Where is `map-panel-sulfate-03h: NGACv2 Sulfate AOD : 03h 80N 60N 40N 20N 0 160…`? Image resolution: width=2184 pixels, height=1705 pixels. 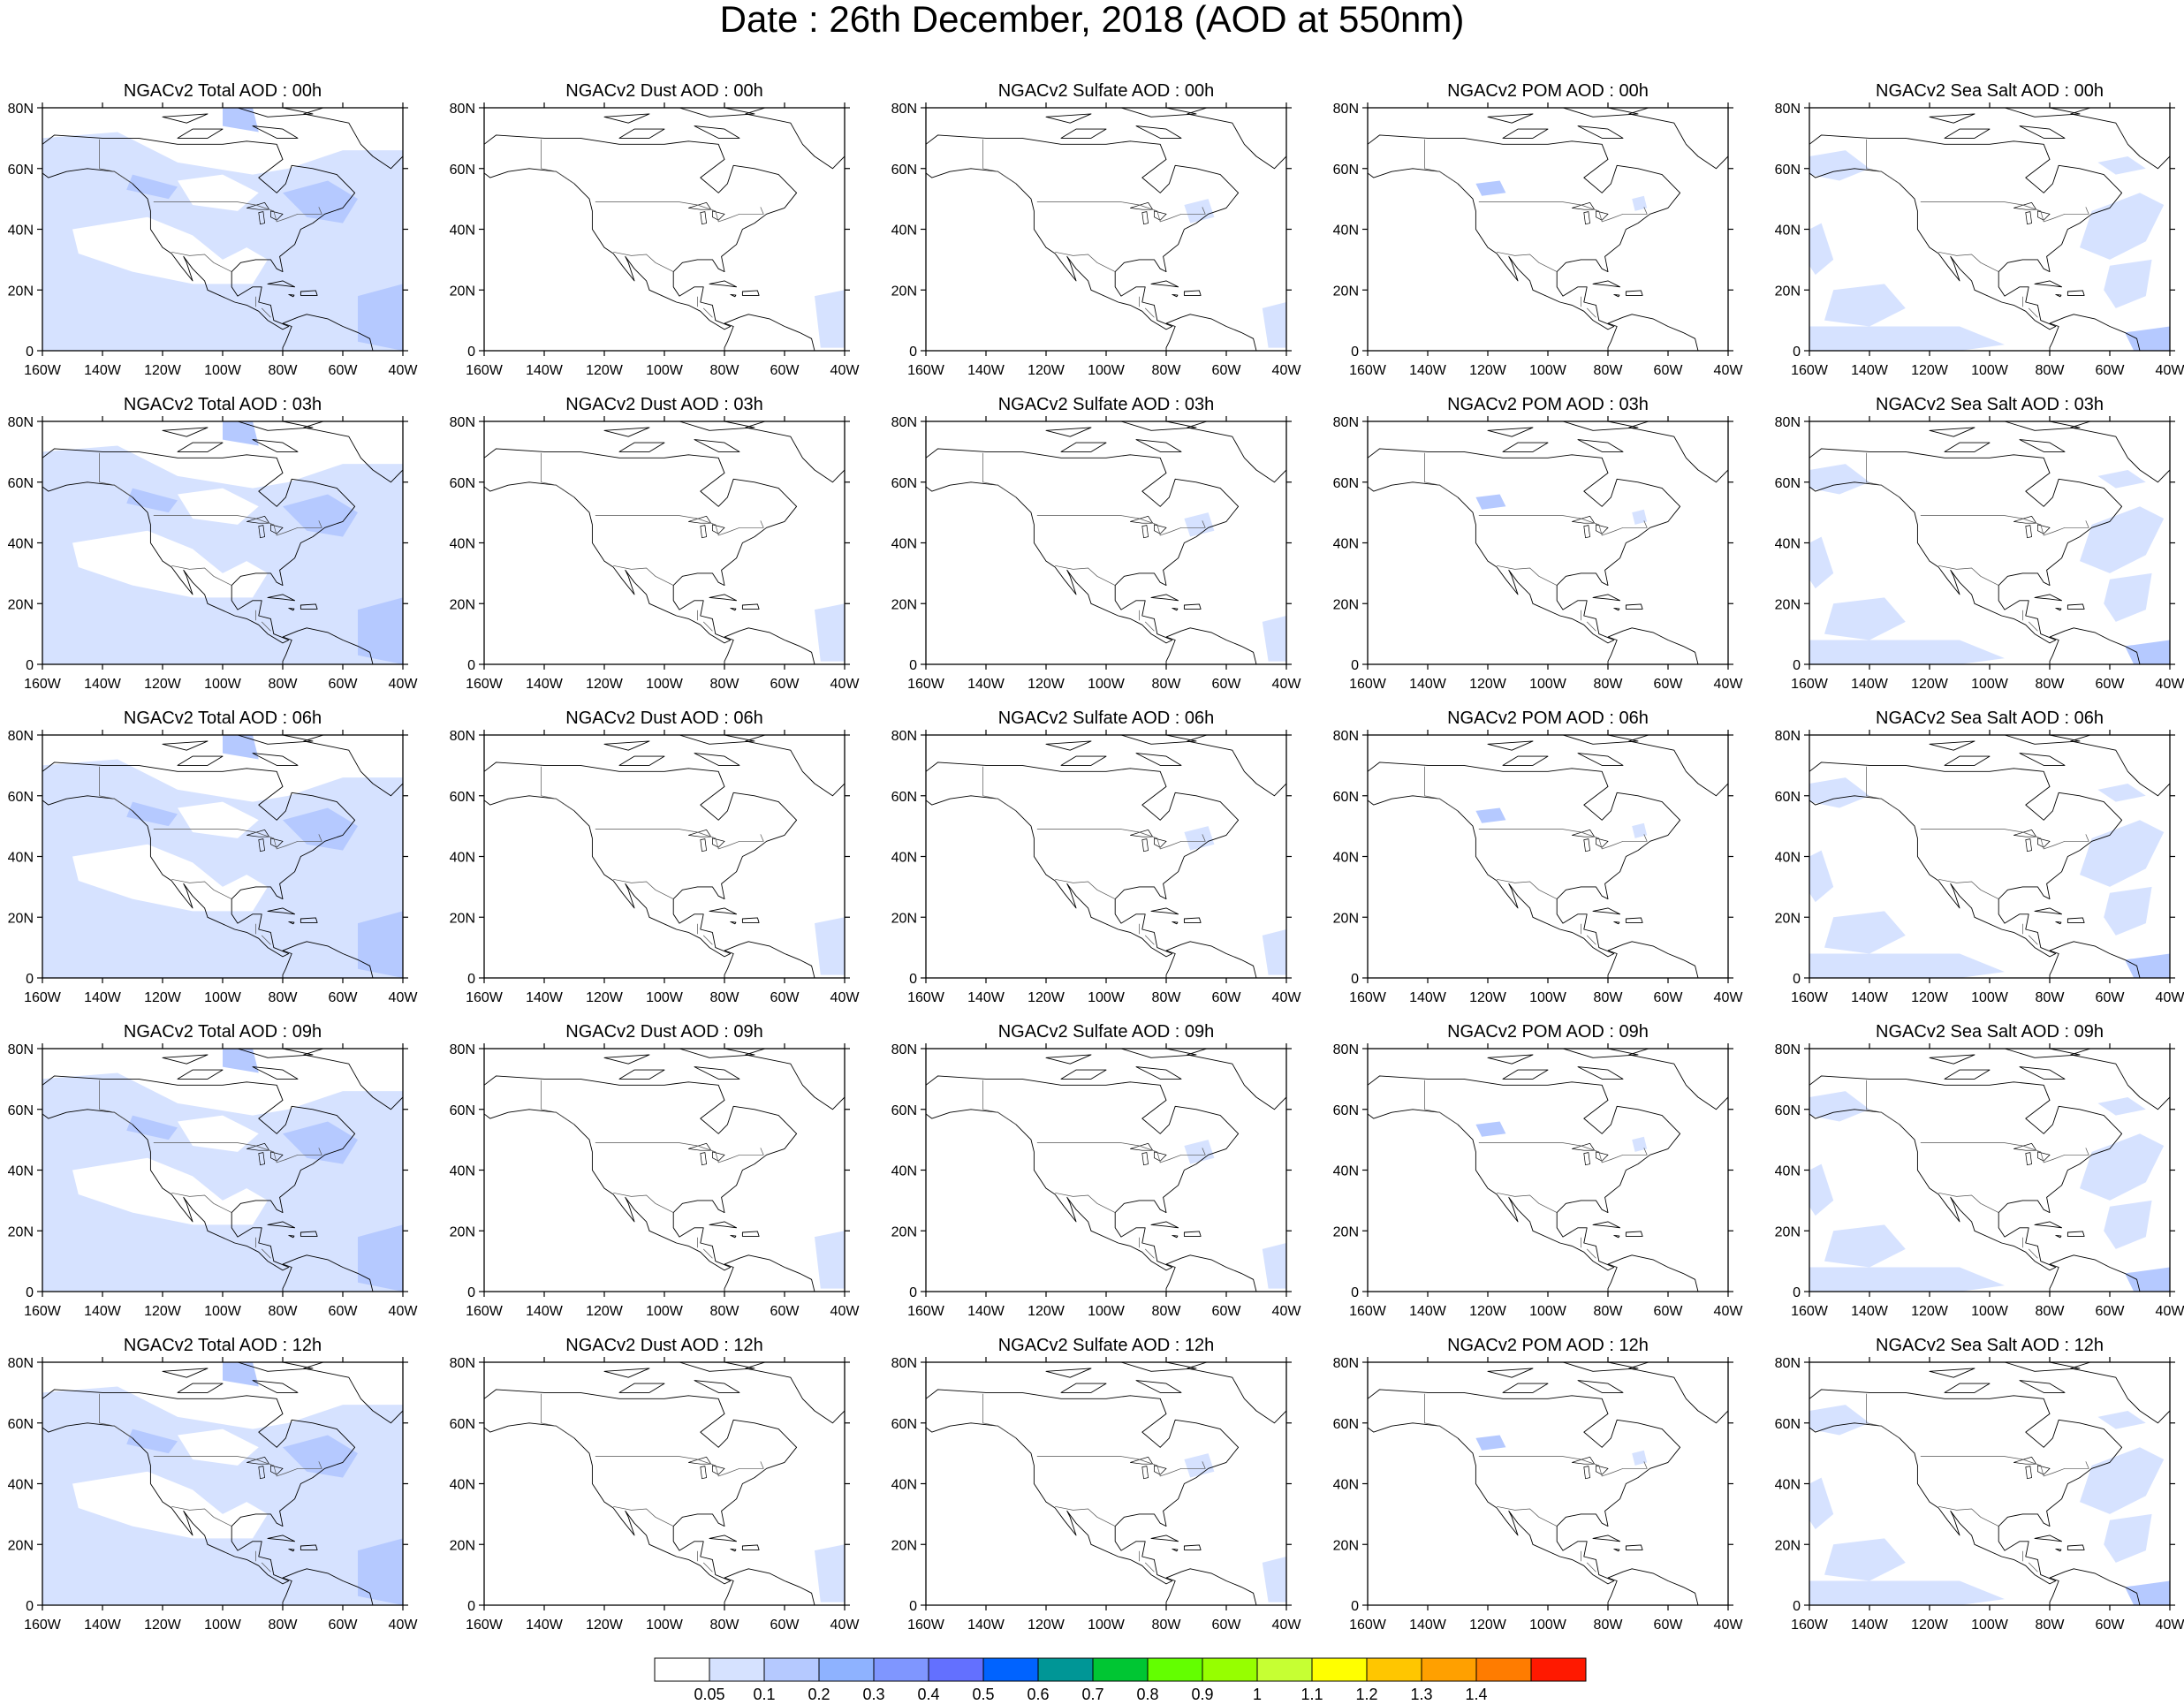 map-panel-sulfate-03h: NGACv2 Sulfate AOD : 03h 80N 60N 40N 20N 0 160… is located at coordinates (1096, 543).